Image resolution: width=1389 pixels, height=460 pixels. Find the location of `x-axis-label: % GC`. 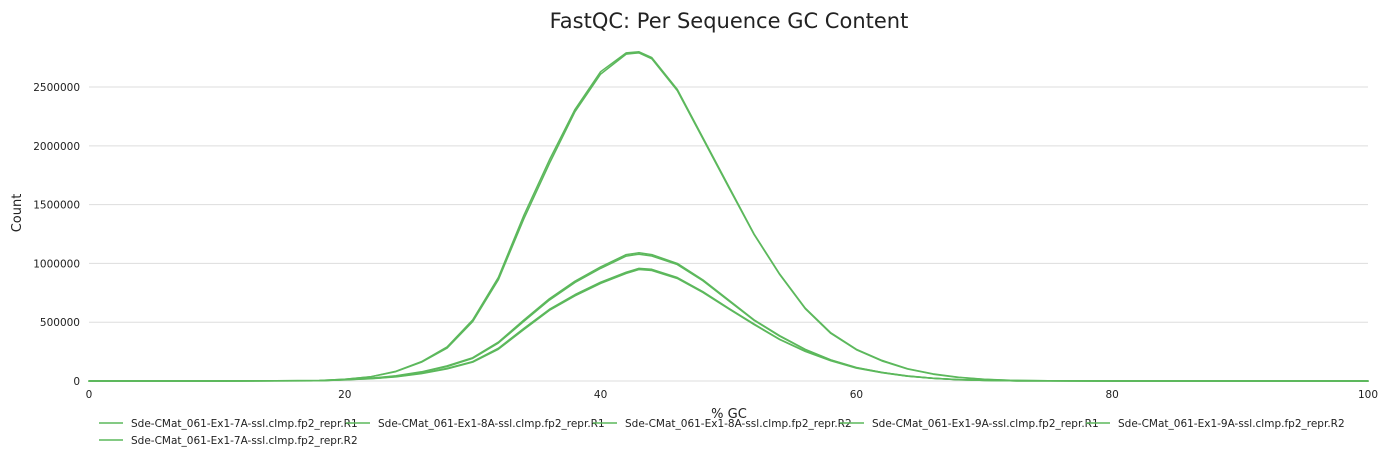

x-axis-label: % GC is located at coordinates (729, 414).